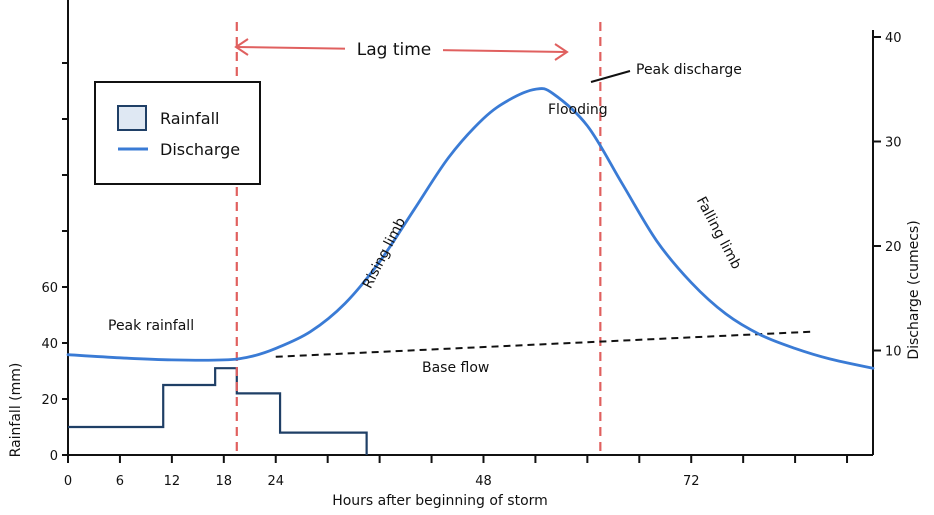 Image resolution: width=934 pixels, height=515 pixels. I want to click on y-left-tick-label: 60, so click(49, 288).